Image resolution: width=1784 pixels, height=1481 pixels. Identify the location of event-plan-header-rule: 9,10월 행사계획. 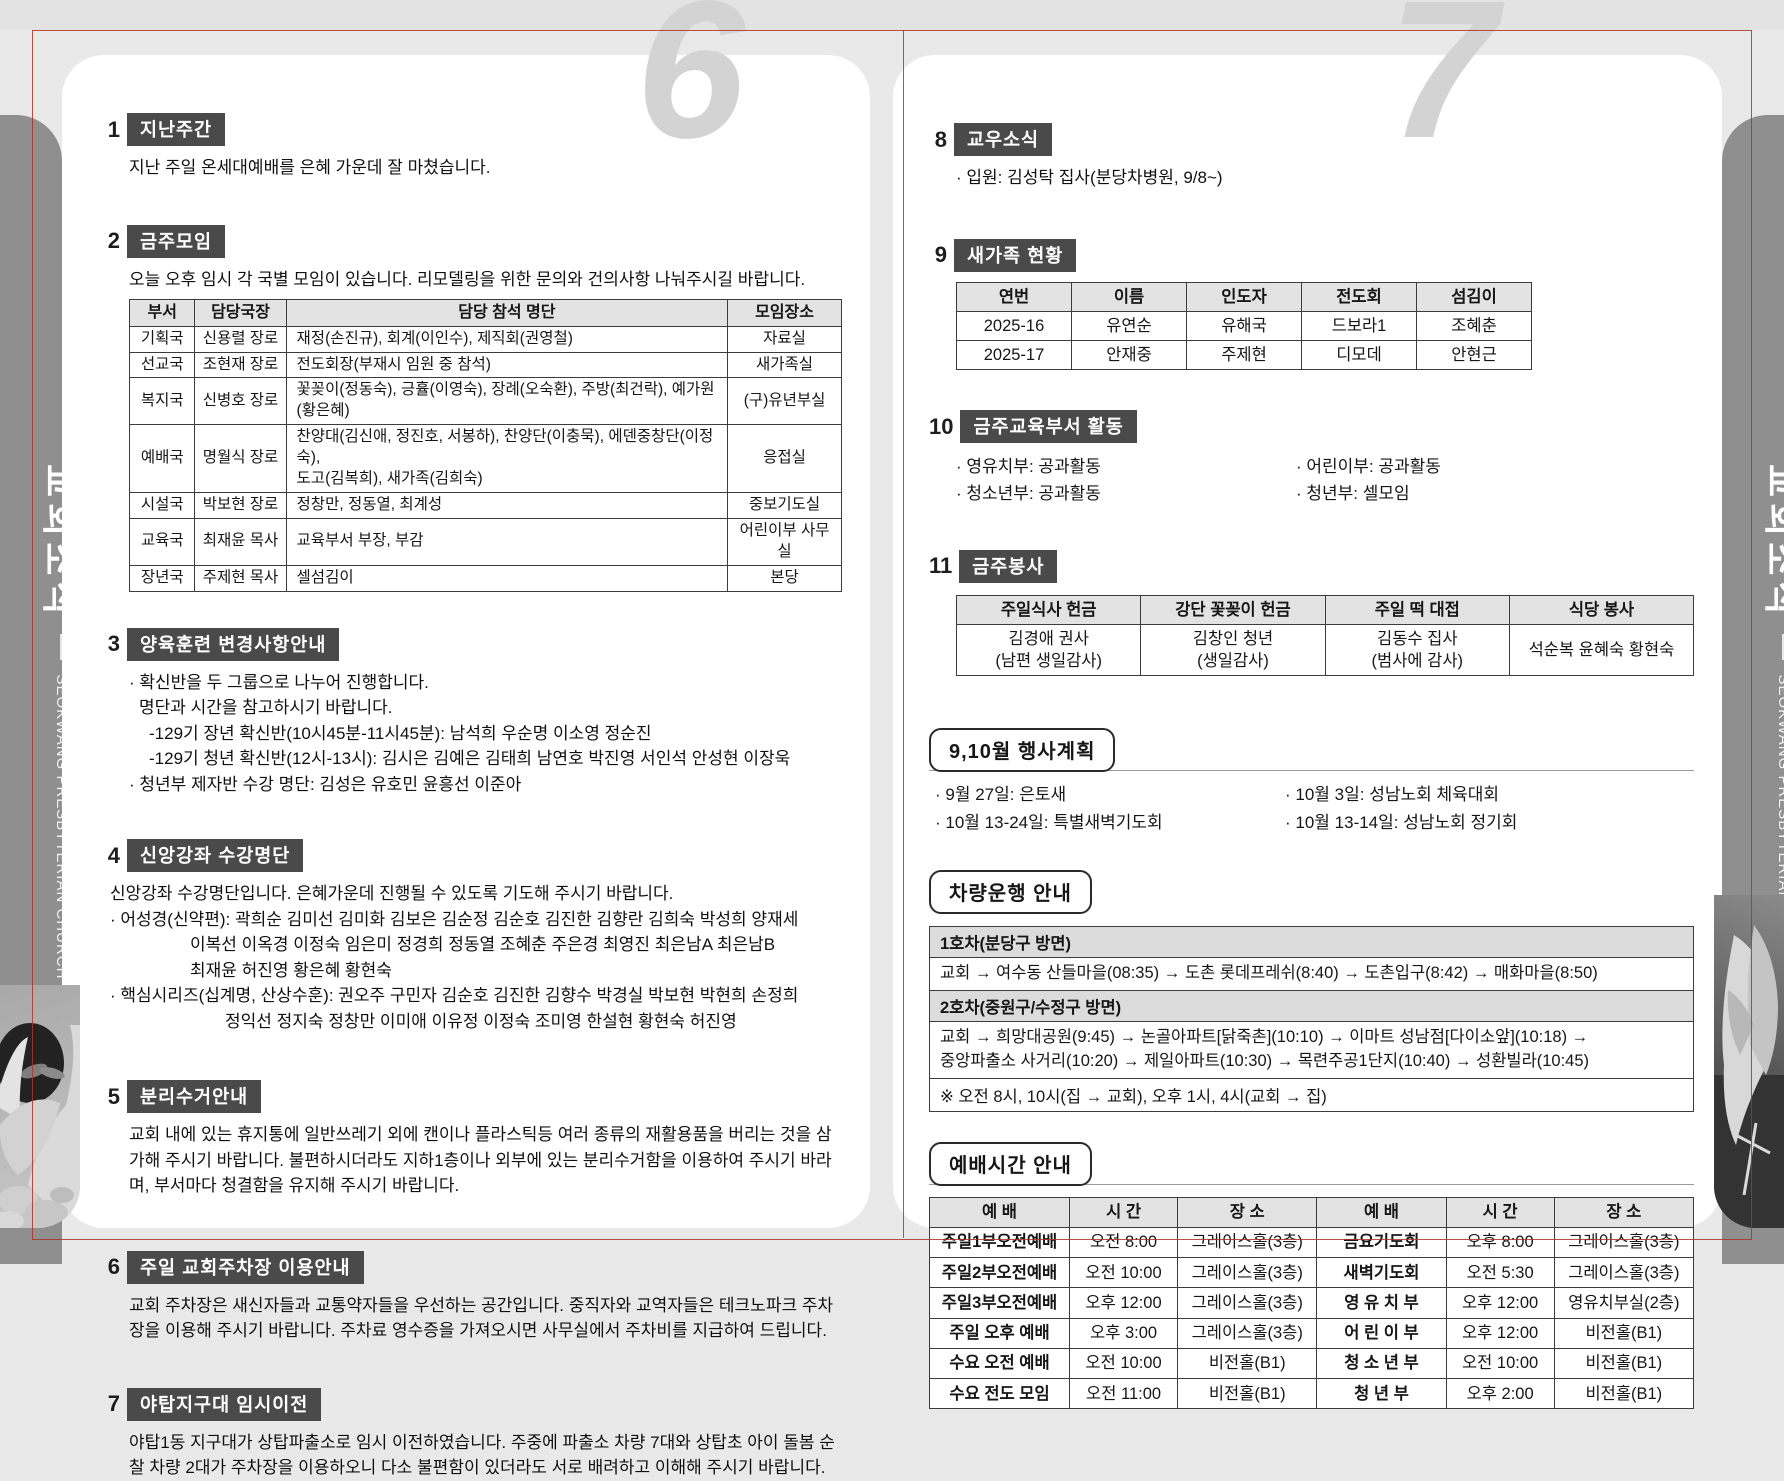
(1311, 749).